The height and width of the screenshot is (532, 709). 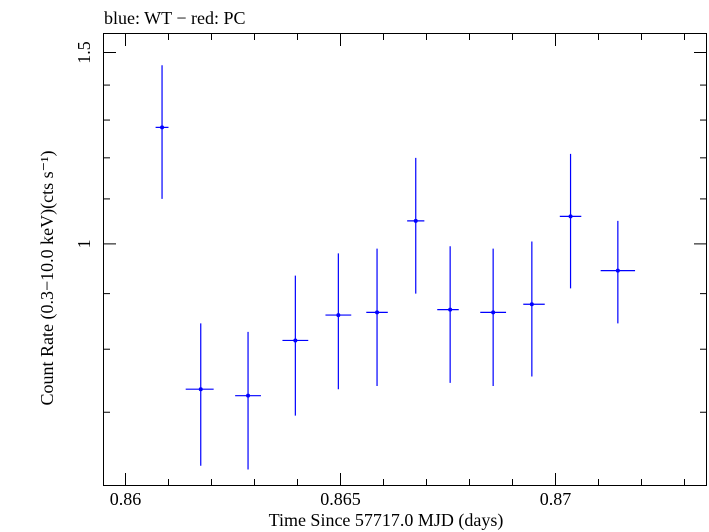 What do you see at coordinates (174, 18) in the screenshot?
I see `chart-title: blue: WT − red: PC` at bounding box center [174, 18].